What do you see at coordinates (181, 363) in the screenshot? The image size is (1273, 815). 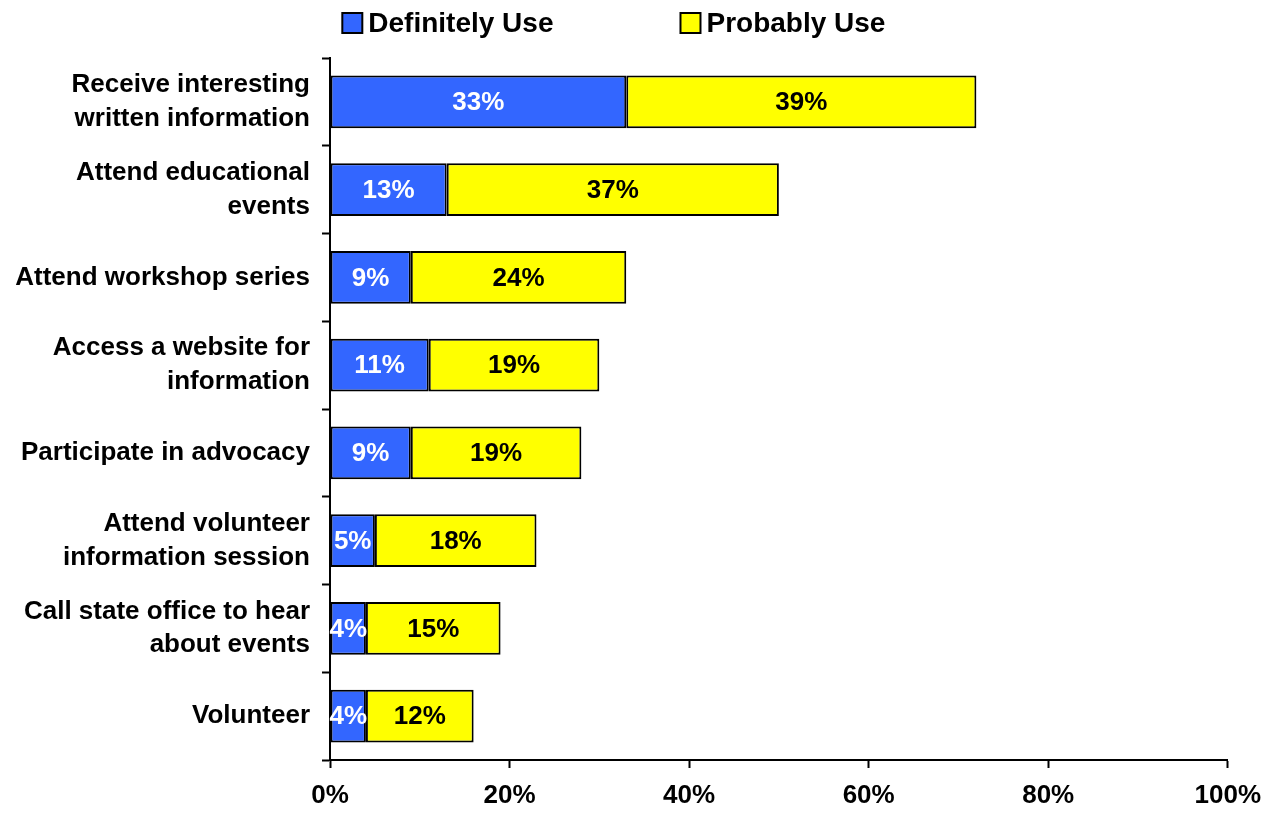 I see `y-tick-label: Access a website for information` at bounding box center [181, 363].